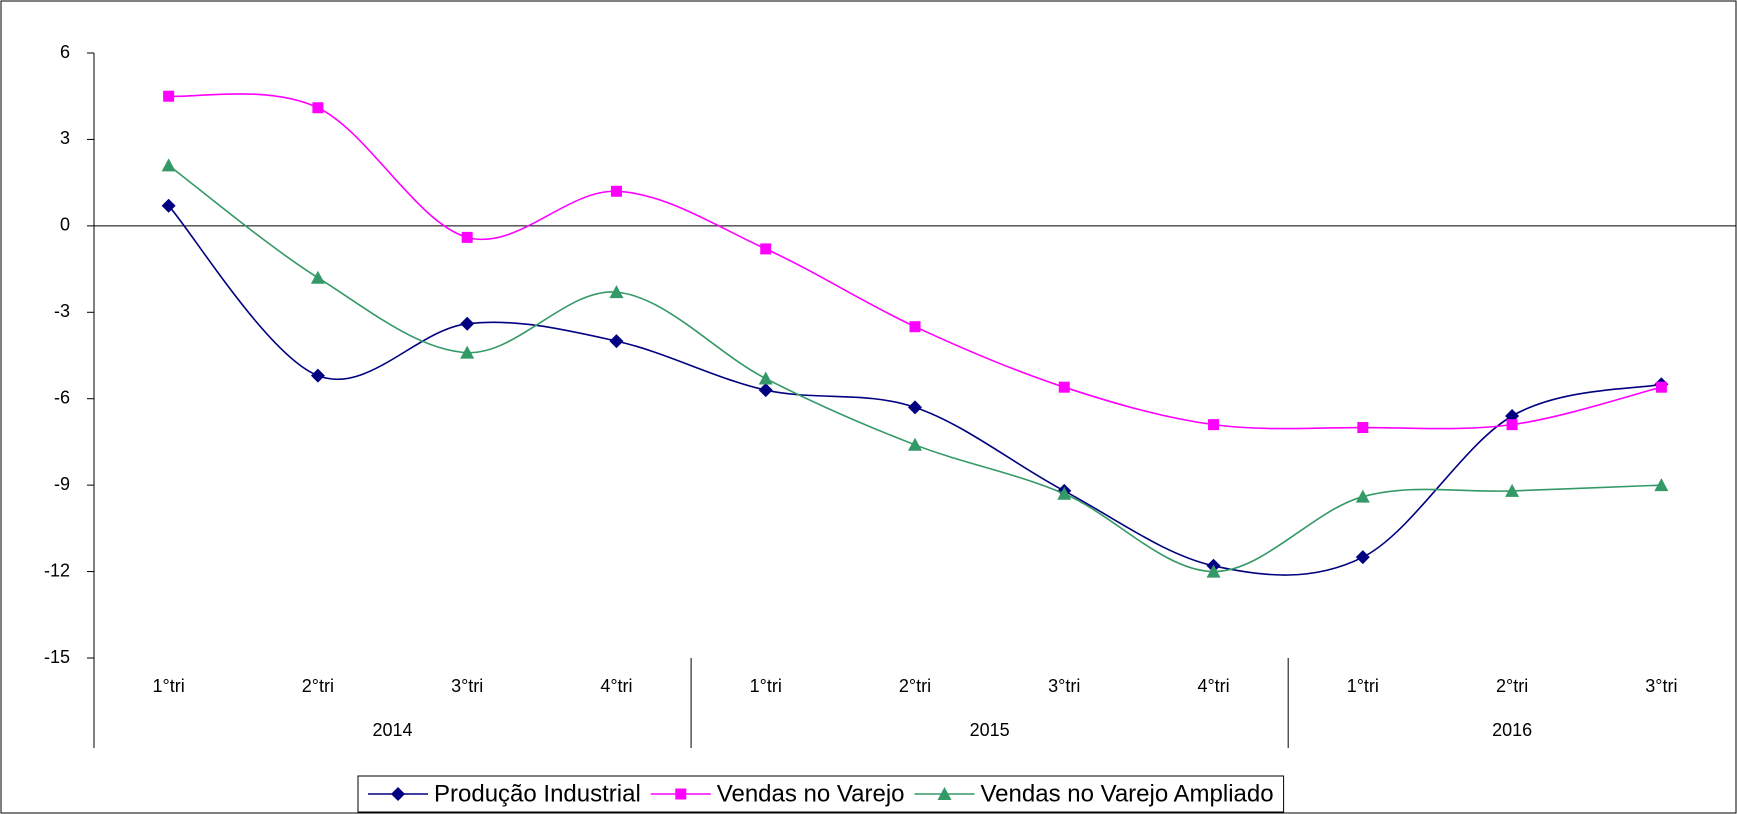 The width and height of the screenshot is (1737, 814). What do you see at coordinates (65, 52) in the screenshot?
I see `y-tick-label: 6` at bounding box center [65, 52].